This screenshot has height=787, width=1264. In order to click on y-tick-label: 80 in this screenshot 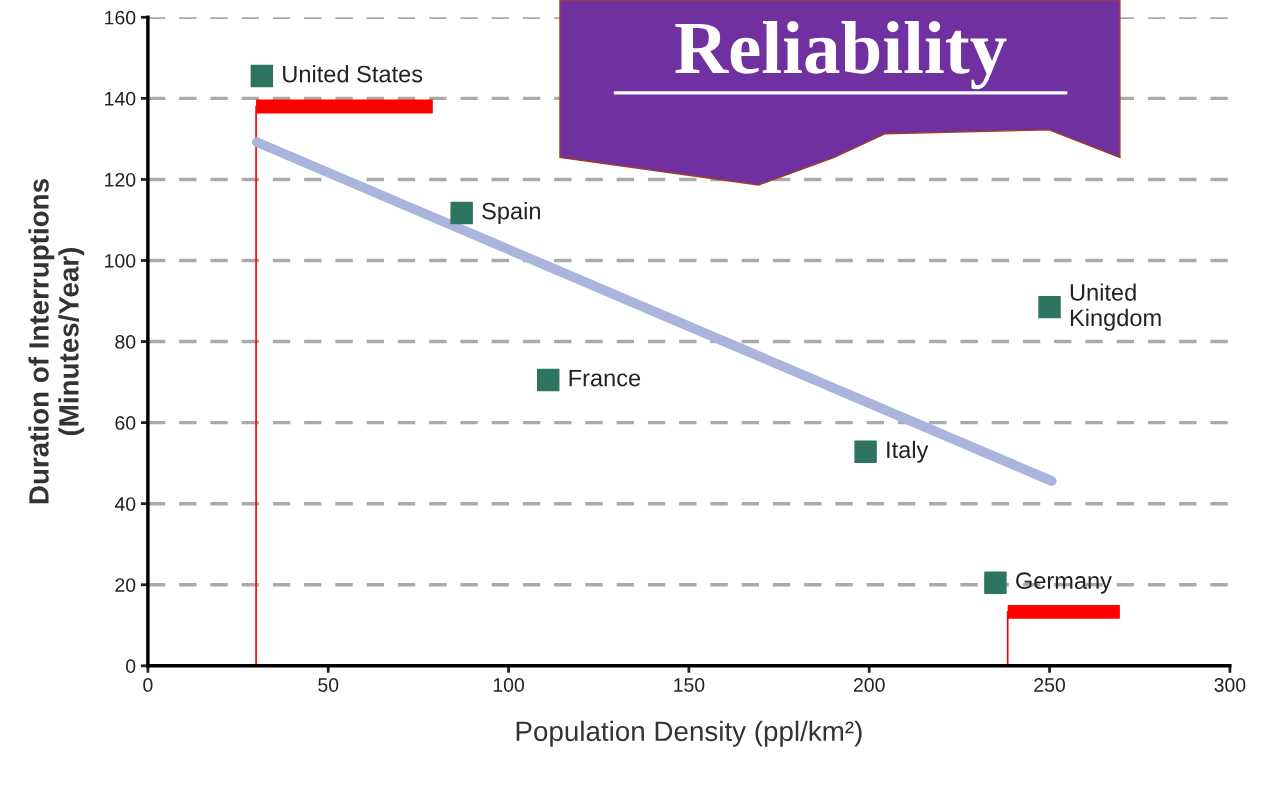, I will do `click(125, 342)`.